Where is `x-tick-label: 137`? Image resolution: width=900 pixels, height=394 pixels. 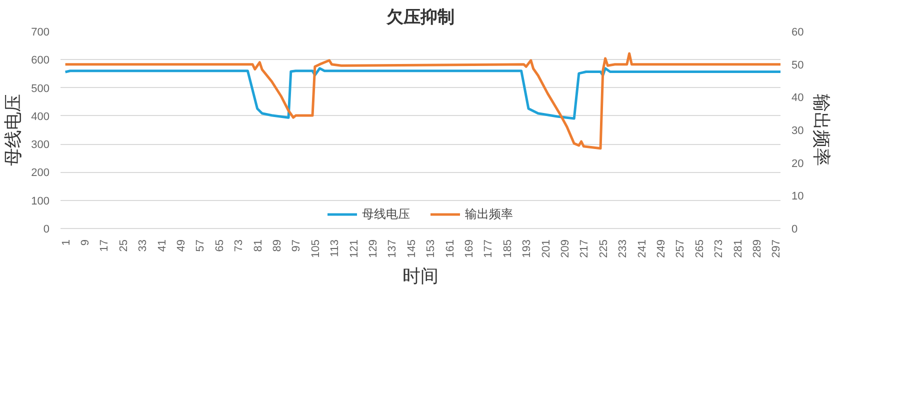 x-tick-label: 137 is located at coordinates (392, 248).